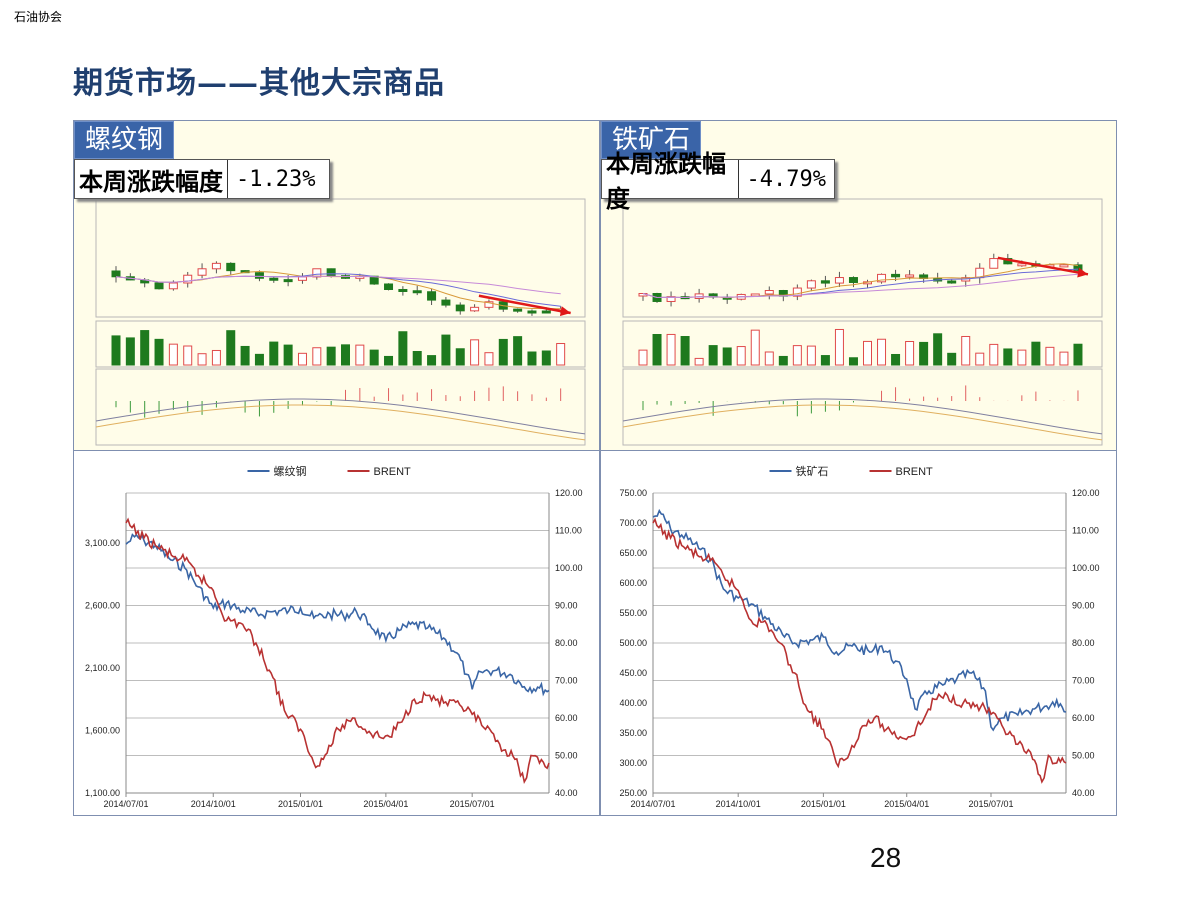 This screenshot has height=900, width=1200. I want to click on y-left-tick-label: 500.00, so click(633, 643).